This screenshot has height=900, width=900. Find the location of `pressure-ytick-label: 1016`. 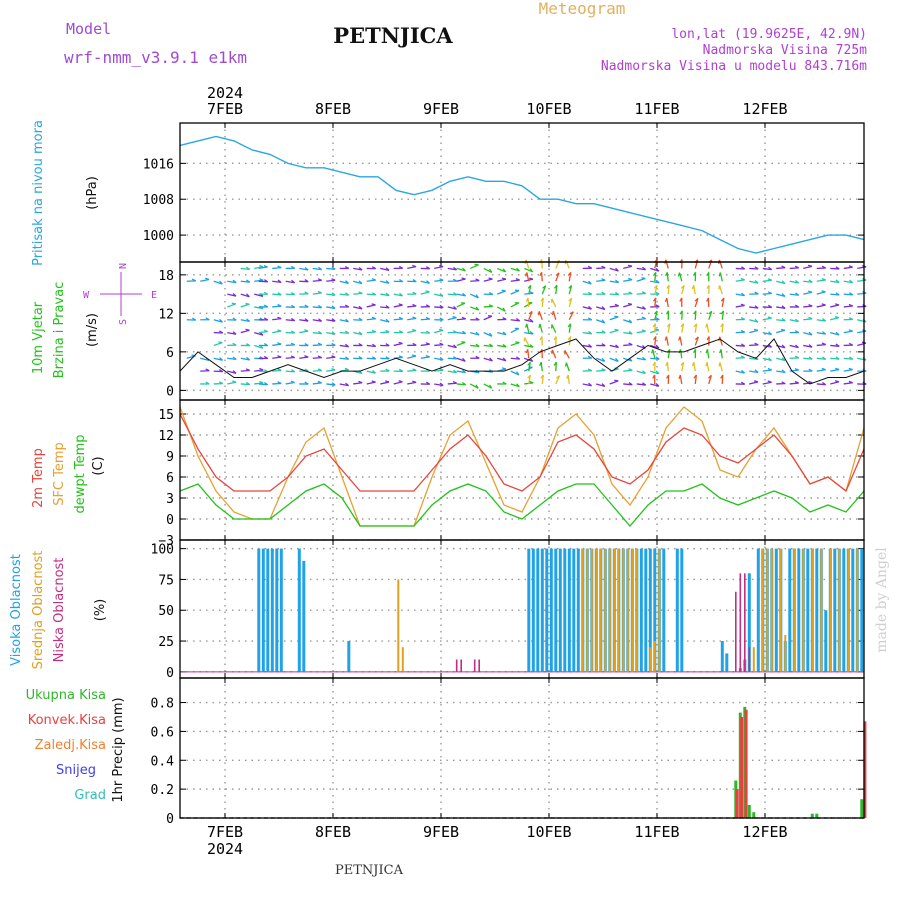

pressure-ytick-label: 1016 is located at coordinates (158, 164).